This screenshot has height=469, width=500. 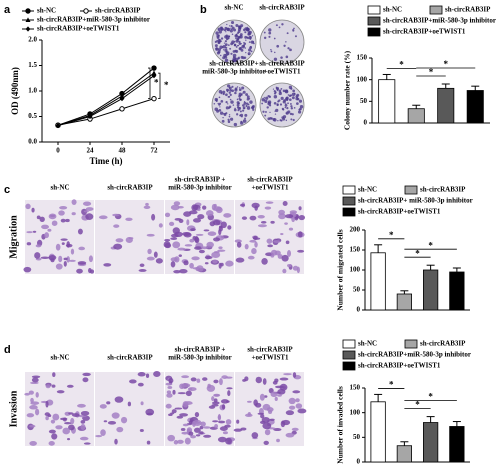 What do you see at coordinates (58, 151) in the screenshot?
I see `x-tick-label: 0` at bounding box center [58, 151].